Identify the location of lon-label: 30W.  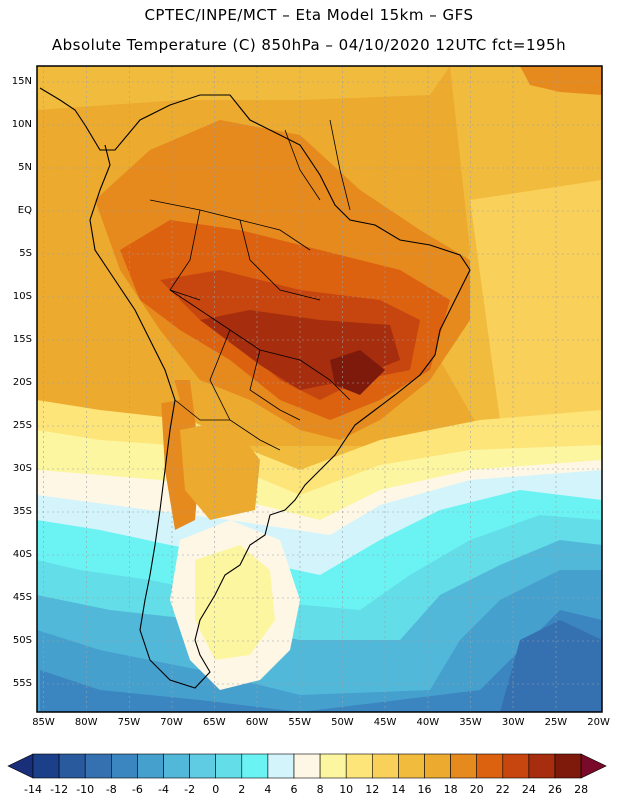
(513, 722).